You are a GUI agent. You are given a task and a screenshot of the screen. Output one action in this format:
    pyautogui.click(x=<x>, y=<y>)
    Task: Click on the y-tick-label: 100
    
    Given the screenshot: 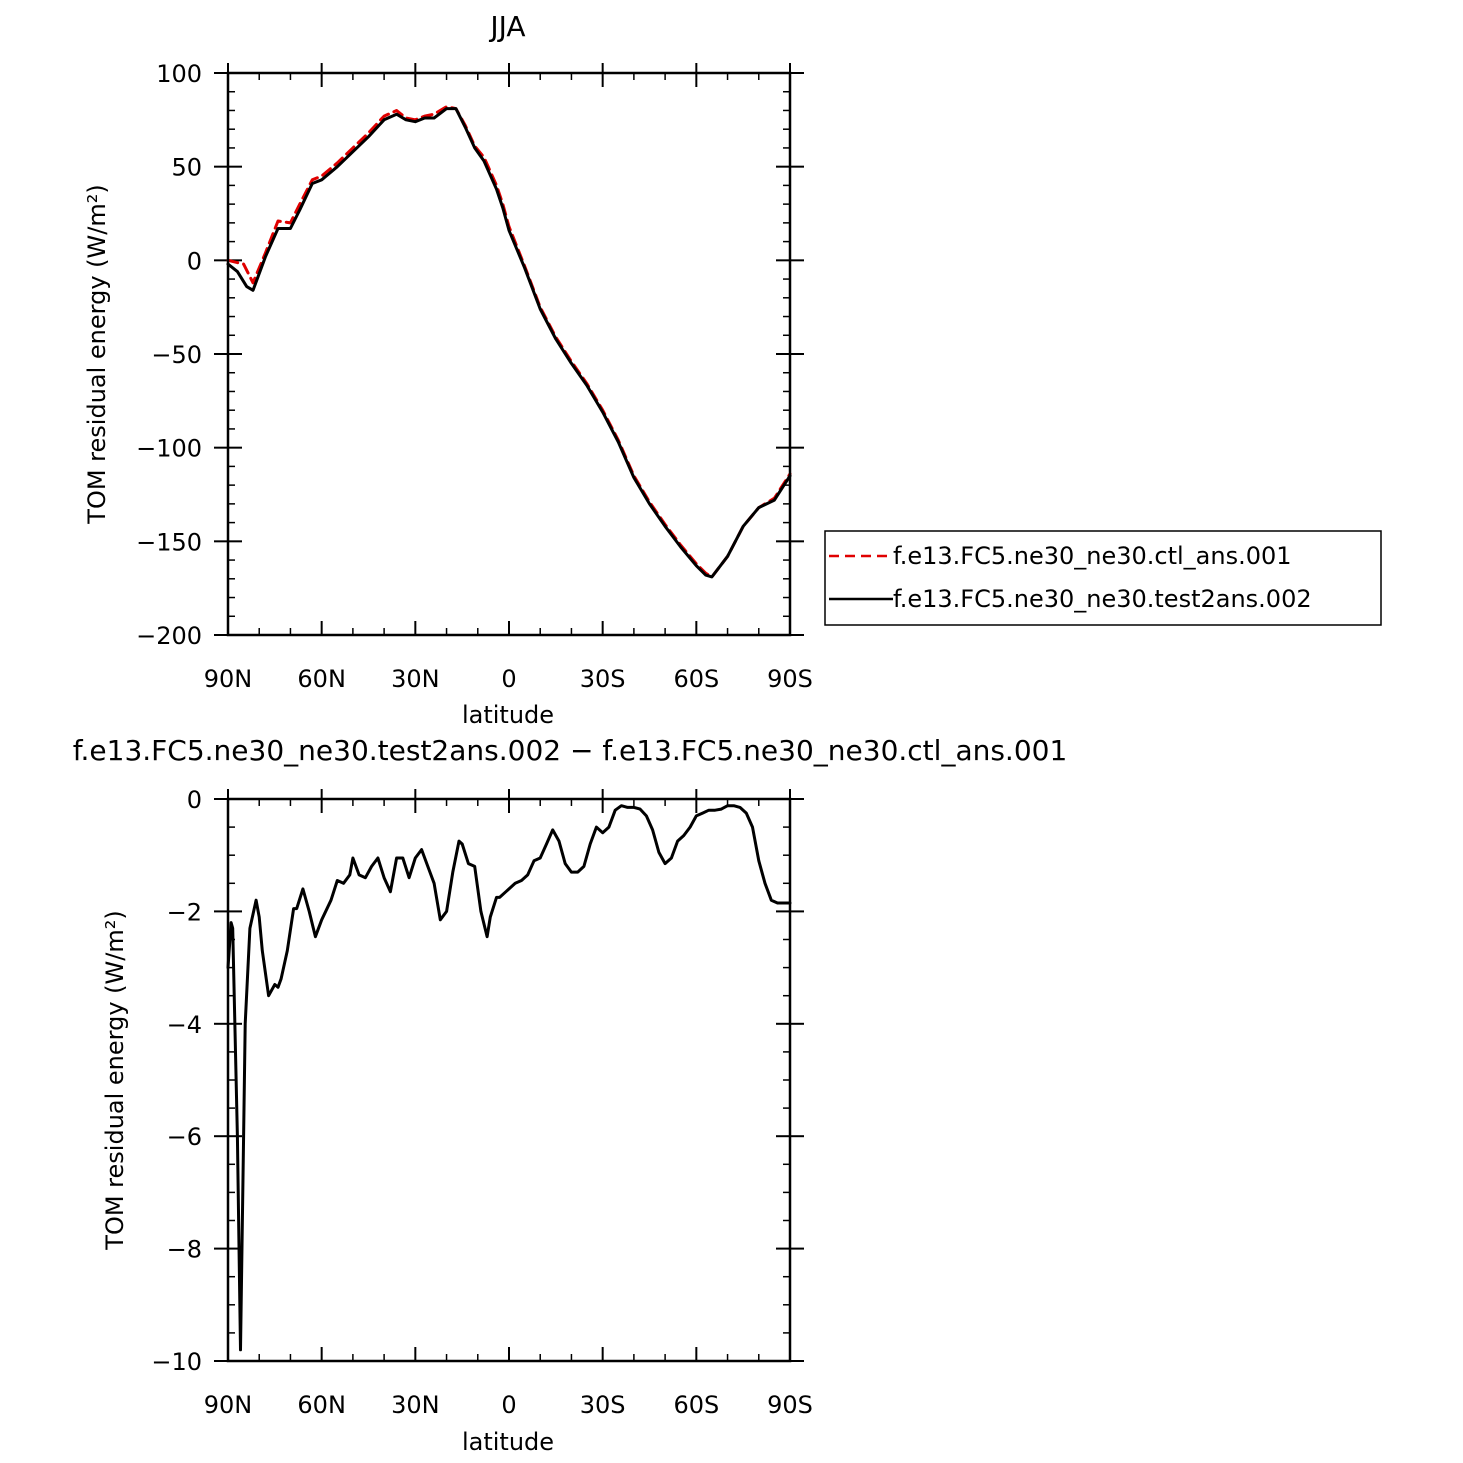 What is the action you would take?
    pyautogui.click(x=179, y=74)
    